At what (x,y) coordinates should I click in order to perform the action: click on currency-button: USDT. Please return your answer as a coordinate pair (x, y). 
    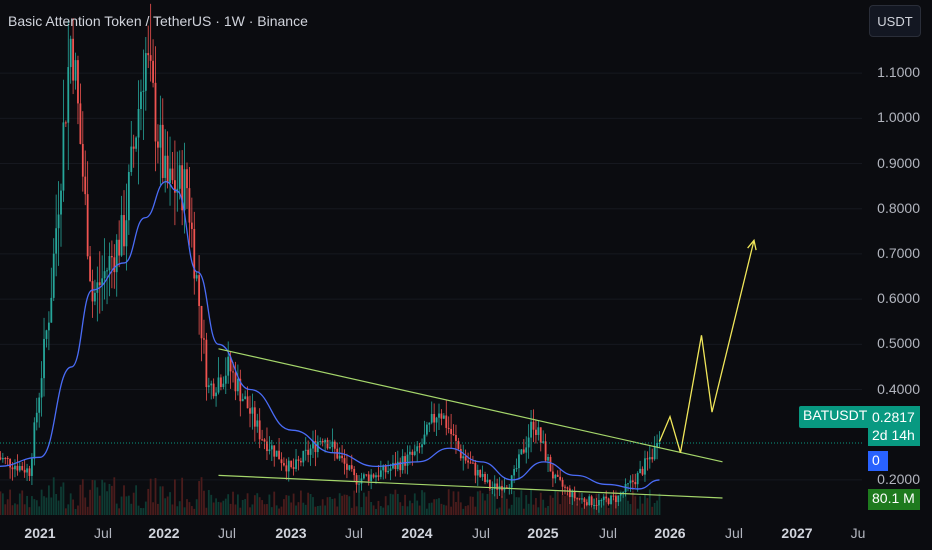
    Looking at the image, I should click on (895, 21).